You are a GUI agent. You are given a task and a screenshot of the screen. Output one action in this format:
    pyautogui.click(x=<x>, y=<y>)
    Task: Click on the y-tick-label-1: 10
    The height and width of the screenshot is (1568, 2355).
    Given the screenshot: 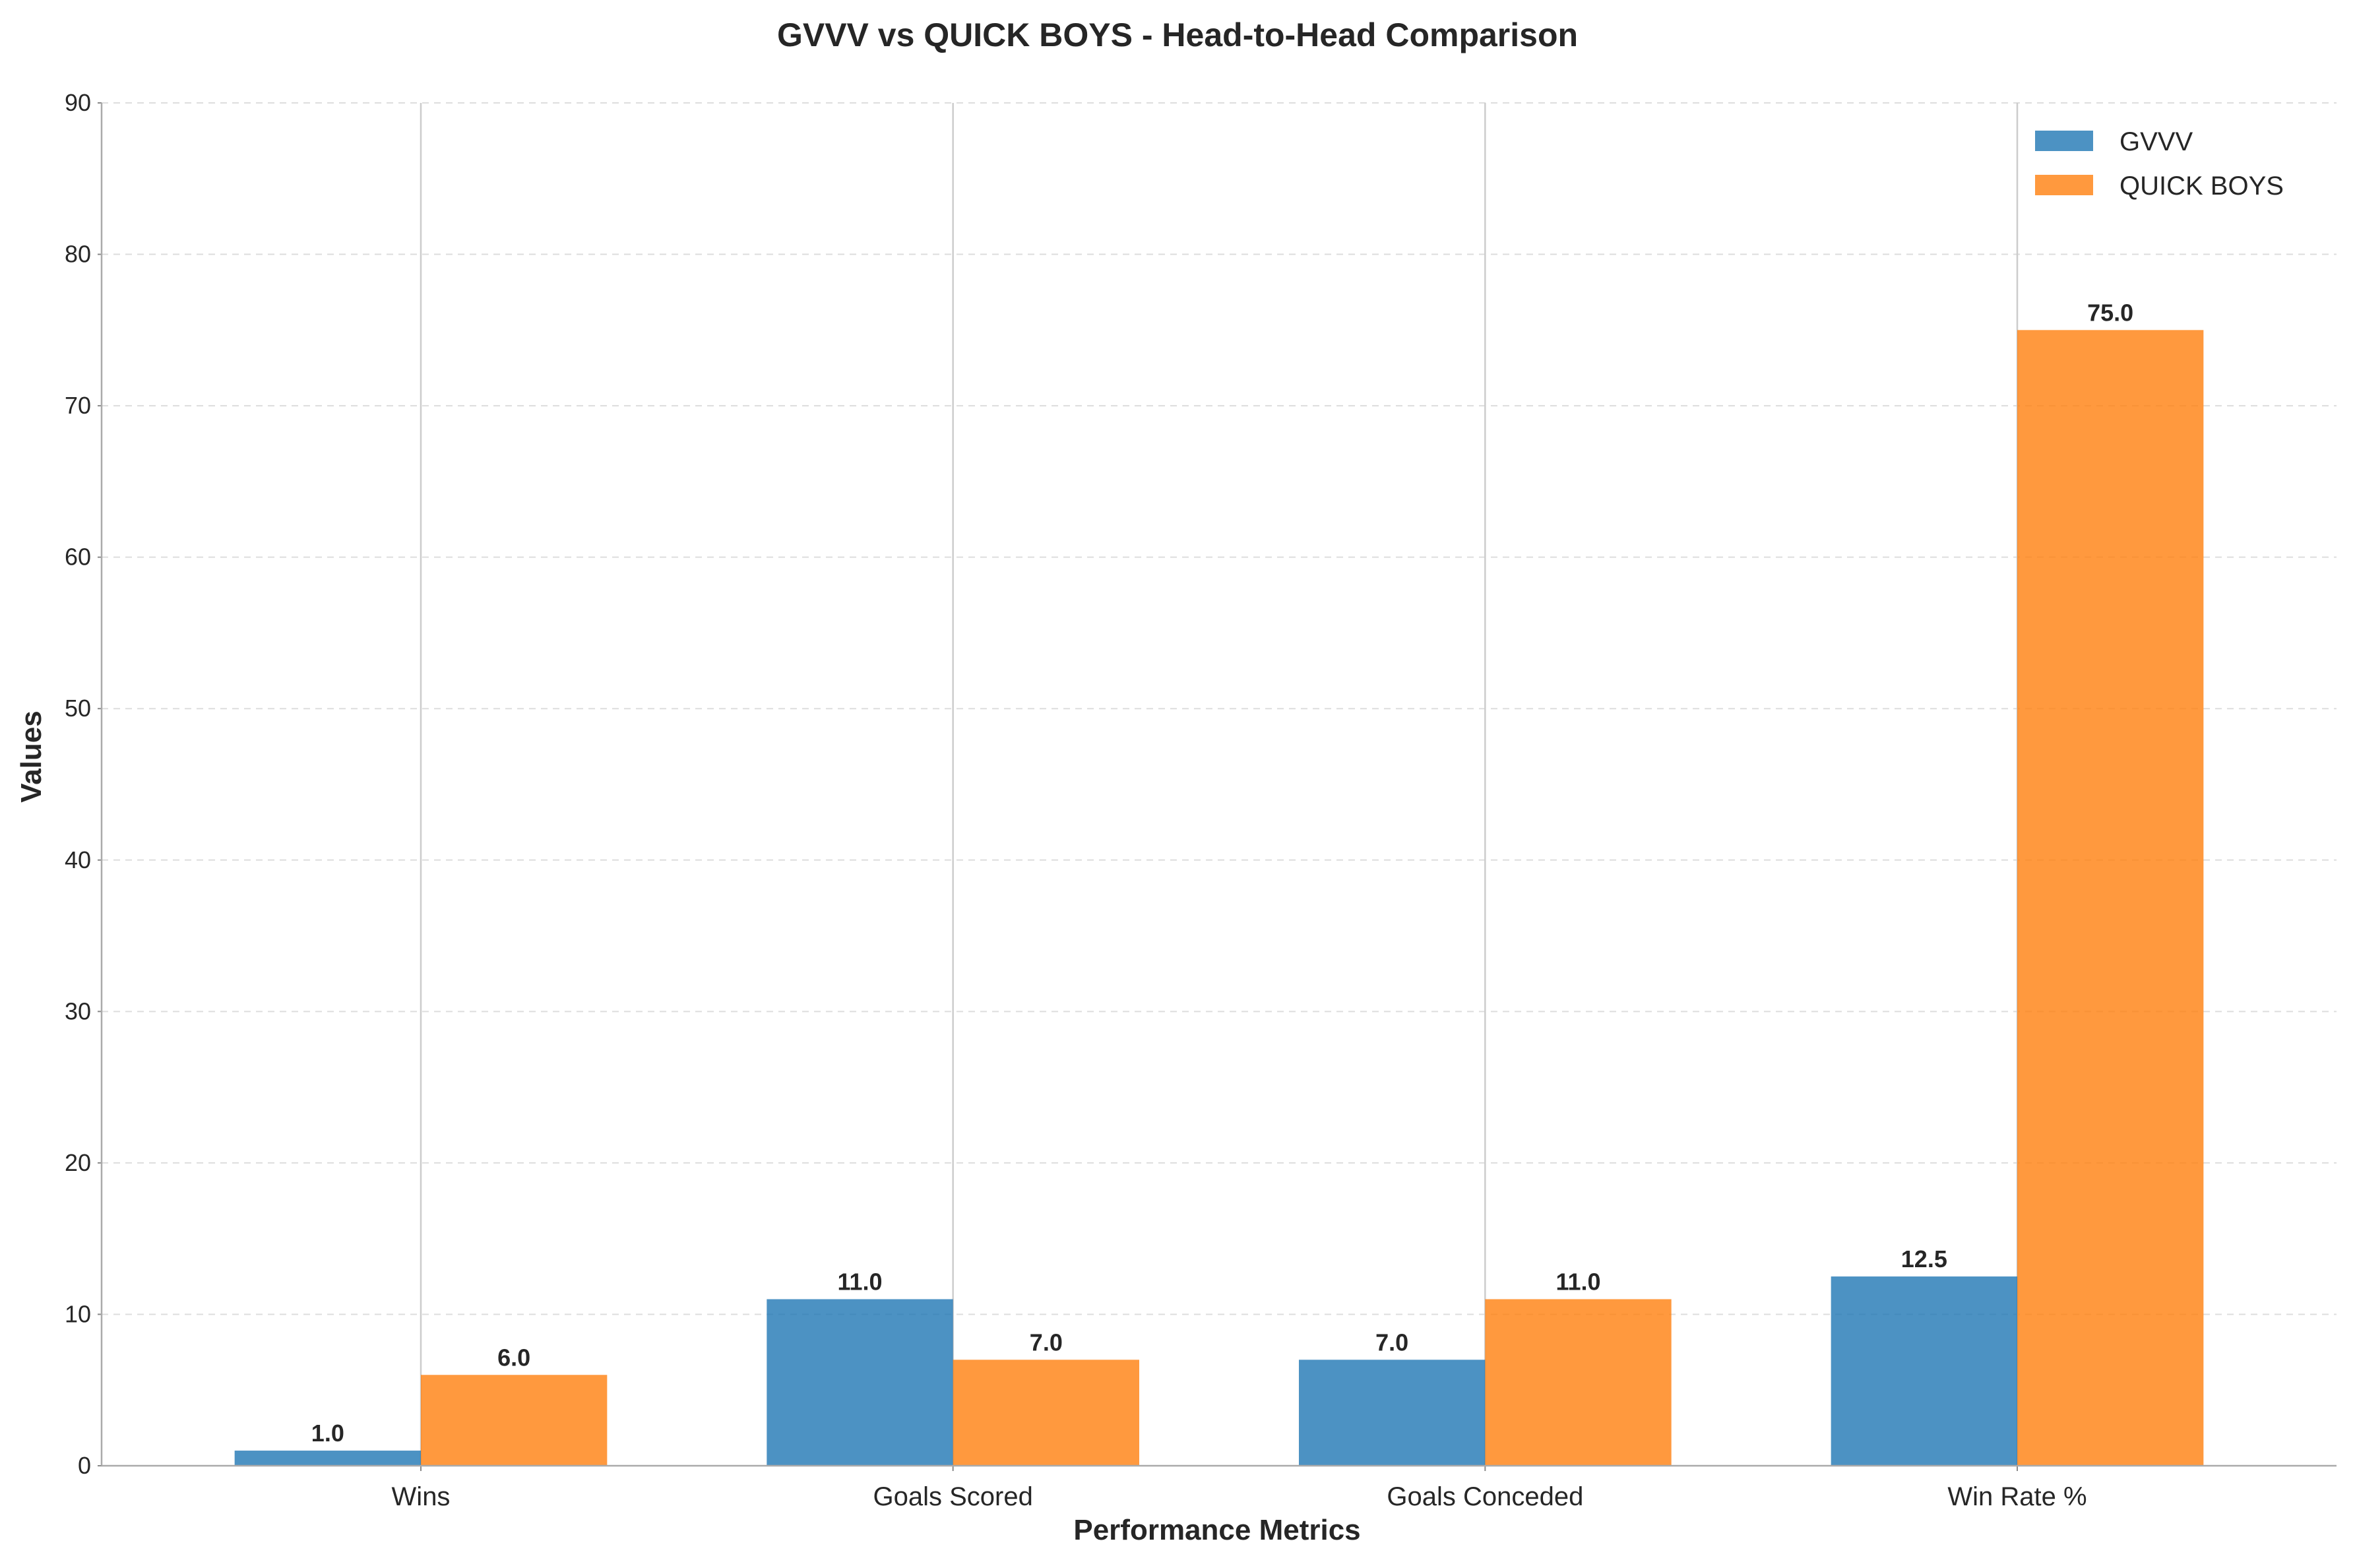 What is the action you would take?
    pyautogui.click(x=78, y=1313)
    